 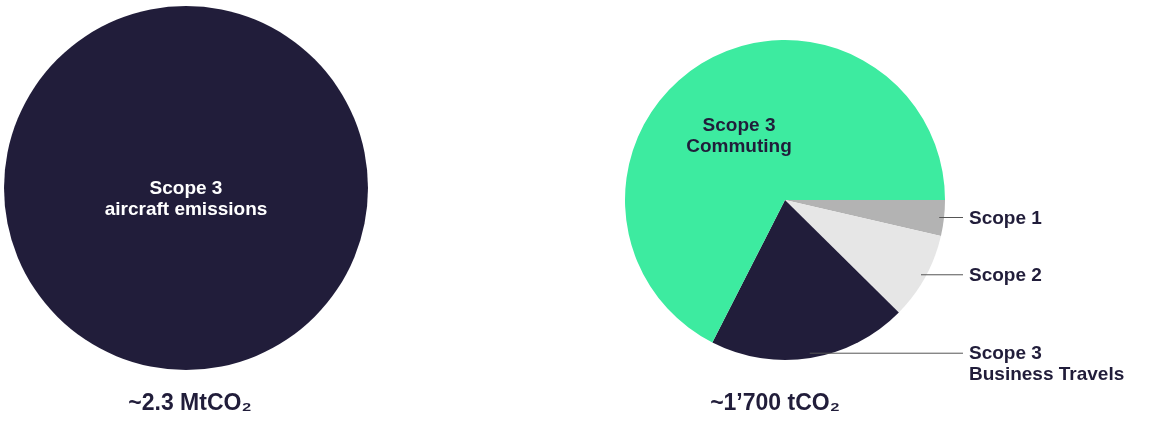 I want to click on slice-label: Scope 2, so click(x=1005, y=274).